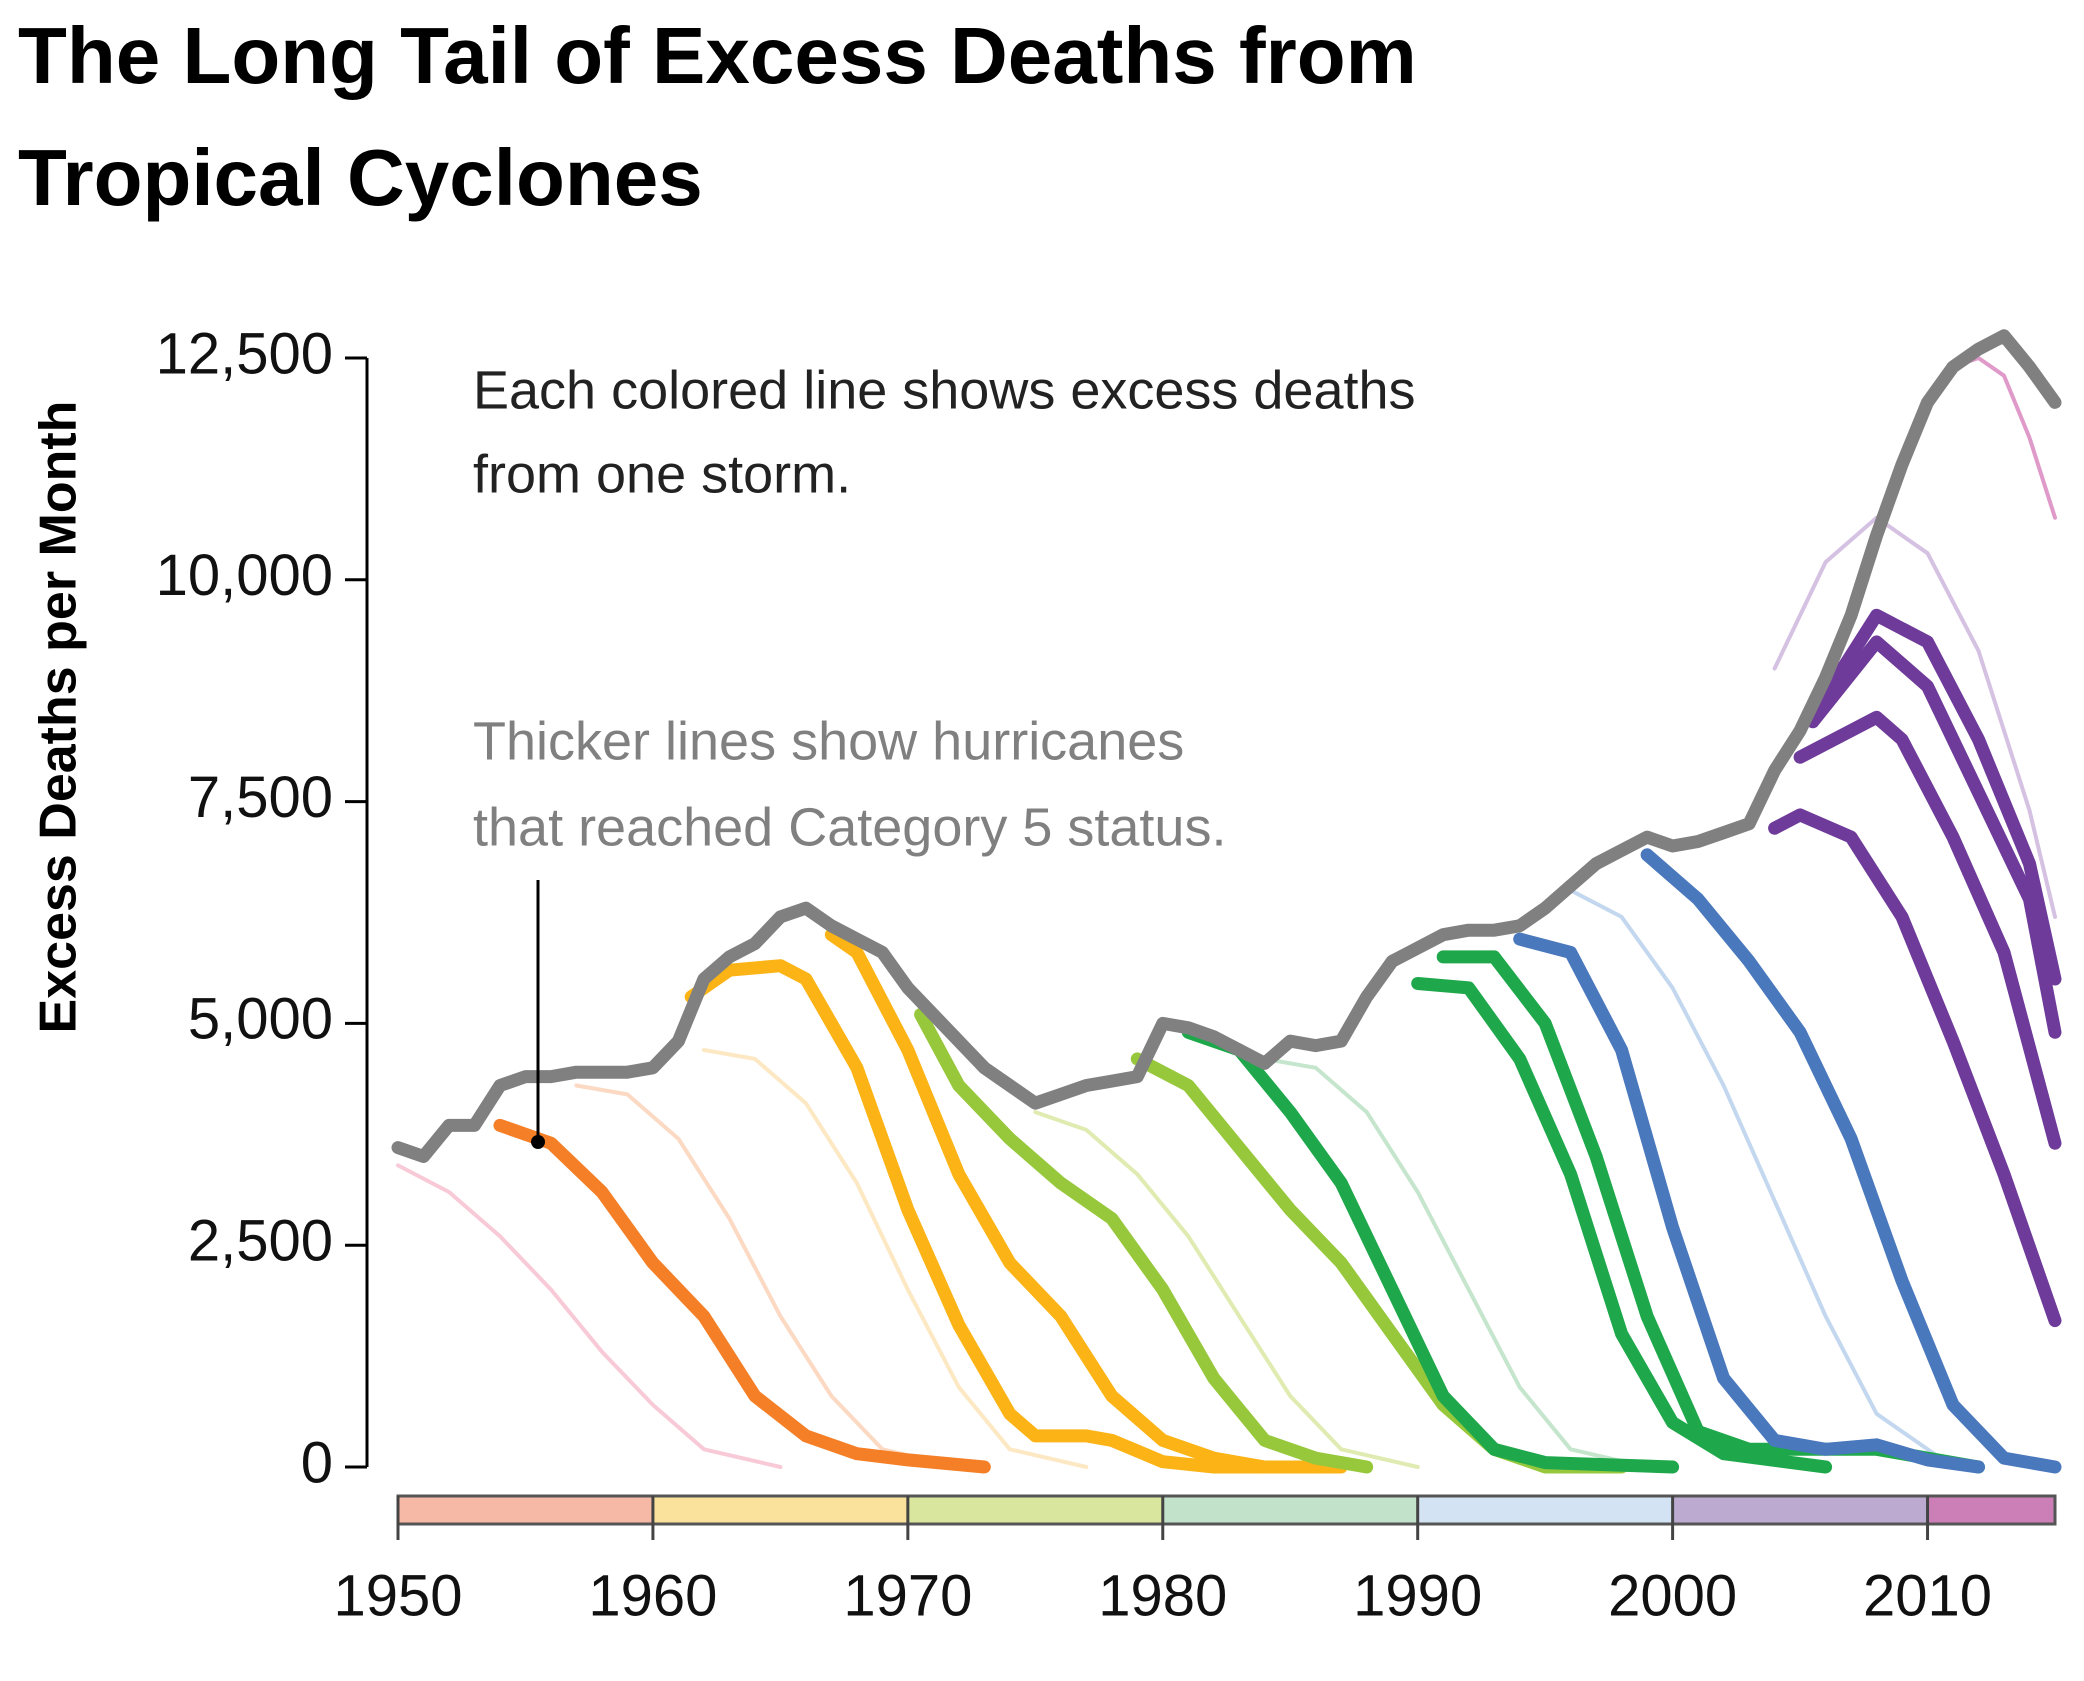 The width and height of the screenshot is (2084, 1681). I want to click on x-tick-label: 1960, so click(652, 1595).